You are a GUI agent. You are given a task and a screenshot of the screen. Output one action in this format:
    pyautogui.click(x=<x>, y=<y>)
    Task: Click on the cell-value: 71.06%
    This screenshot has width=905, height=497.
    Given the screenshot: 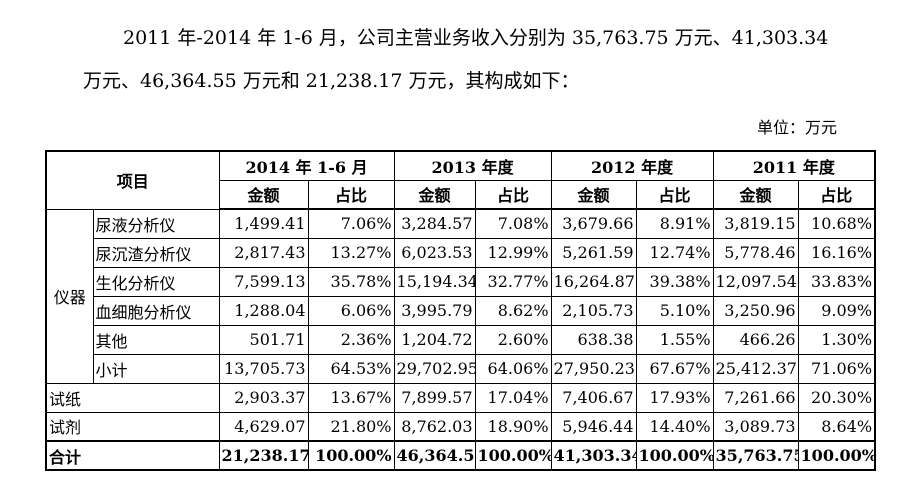 What is the action you would take?
    pyautogui.click(x=836, y=368)
    